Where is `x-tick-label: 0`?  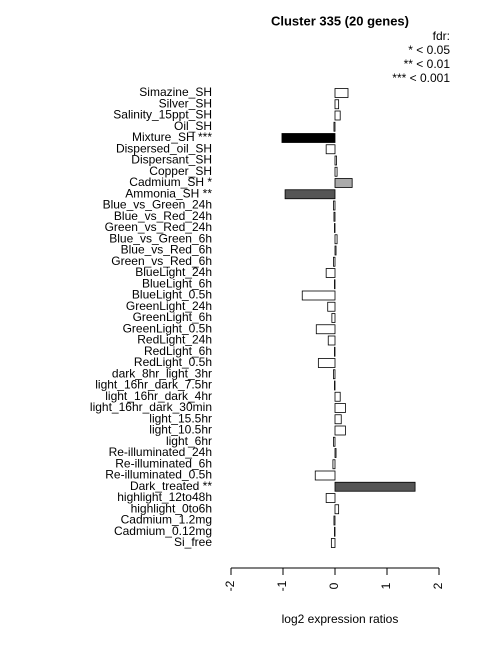 x-tick-label: 0 is located at coordinates (334, 585).